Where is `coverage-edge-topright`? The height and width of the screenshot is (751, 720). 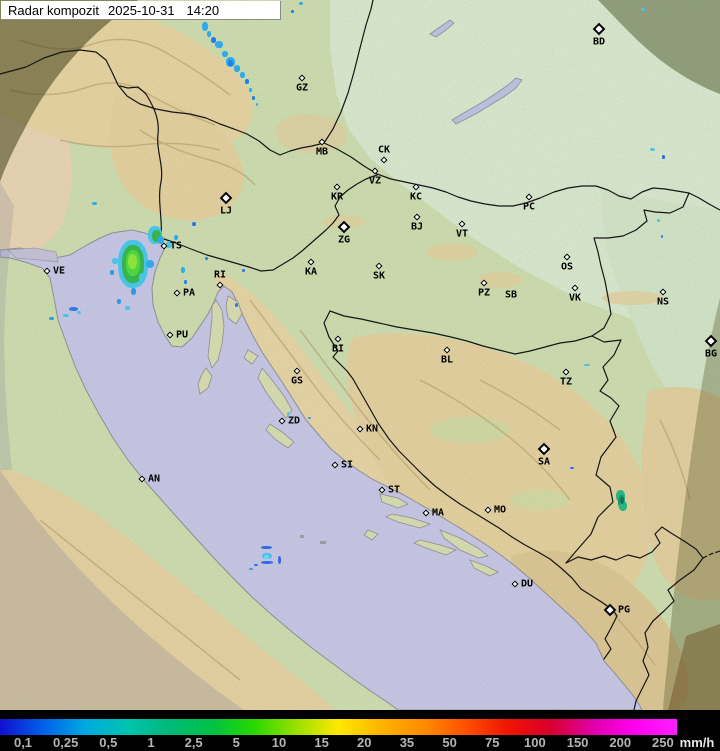
coverage-edge-topright is located at coordinates (659, 47).